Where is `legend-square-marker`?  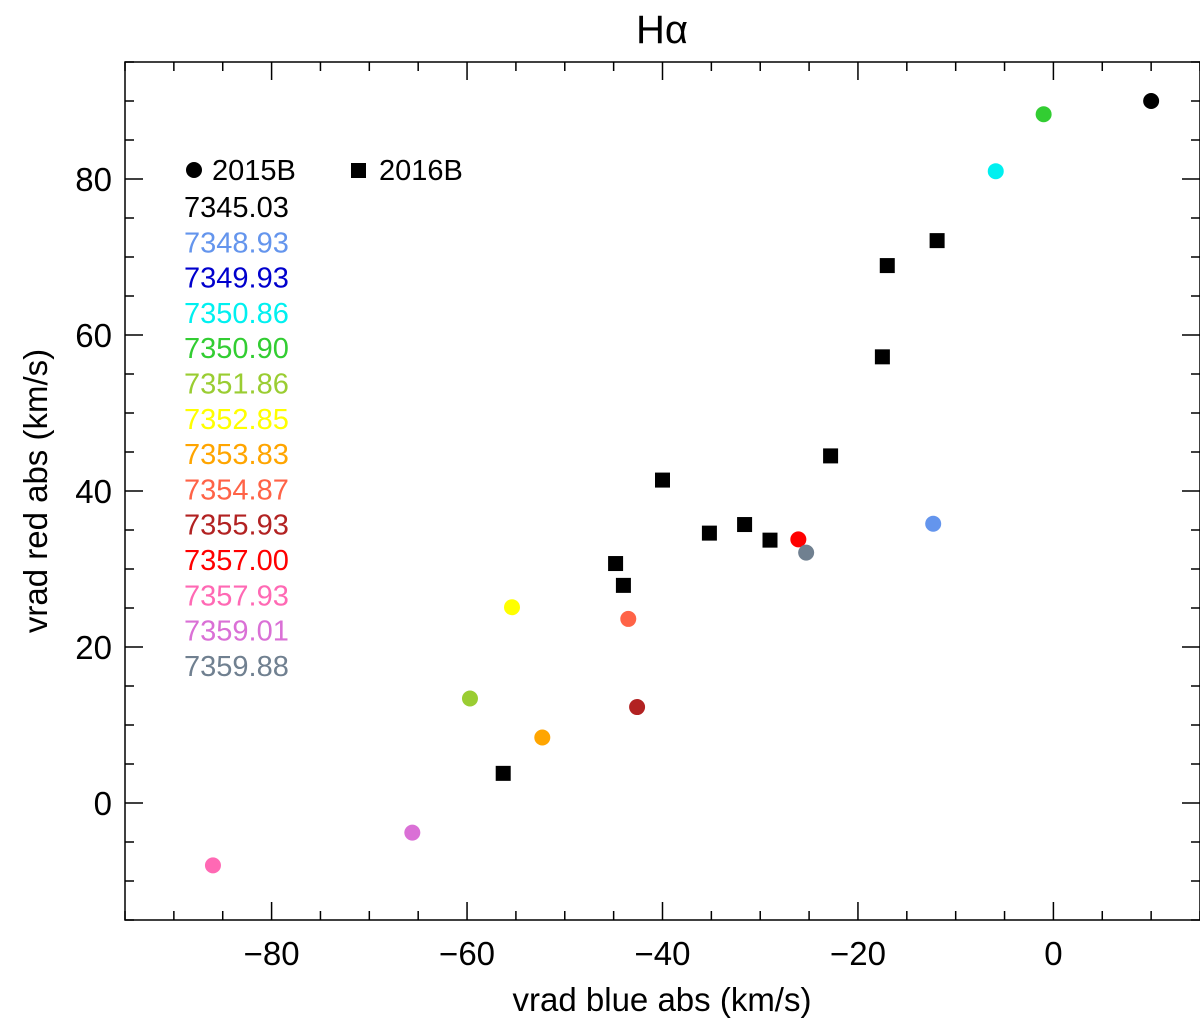
legend-square-marker is located at coordinates (358, 170).